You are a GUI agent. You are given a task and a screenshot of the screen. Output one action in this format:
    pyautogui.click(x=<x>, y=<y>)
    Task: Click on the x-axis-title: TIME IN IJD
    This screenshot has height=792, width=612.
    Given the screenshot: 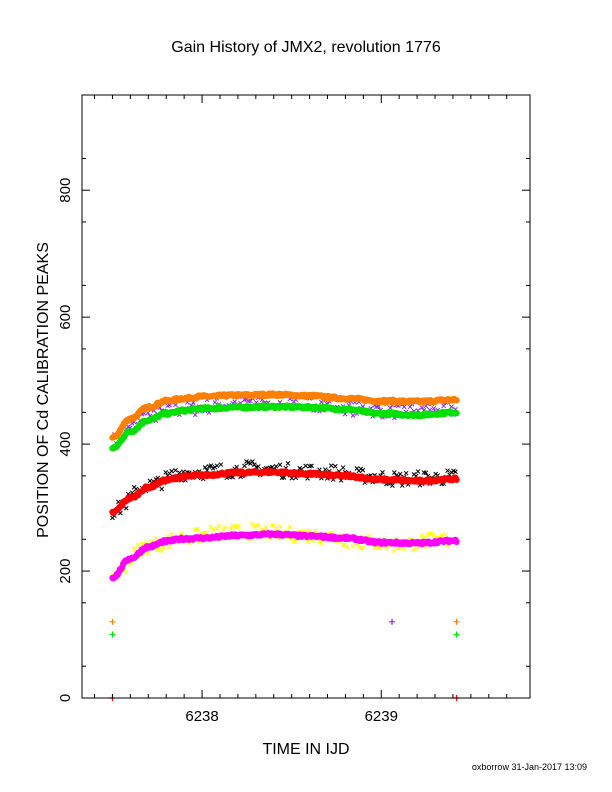 What is the action you would take?
    pyautogui.click(x=305, y=749)
    